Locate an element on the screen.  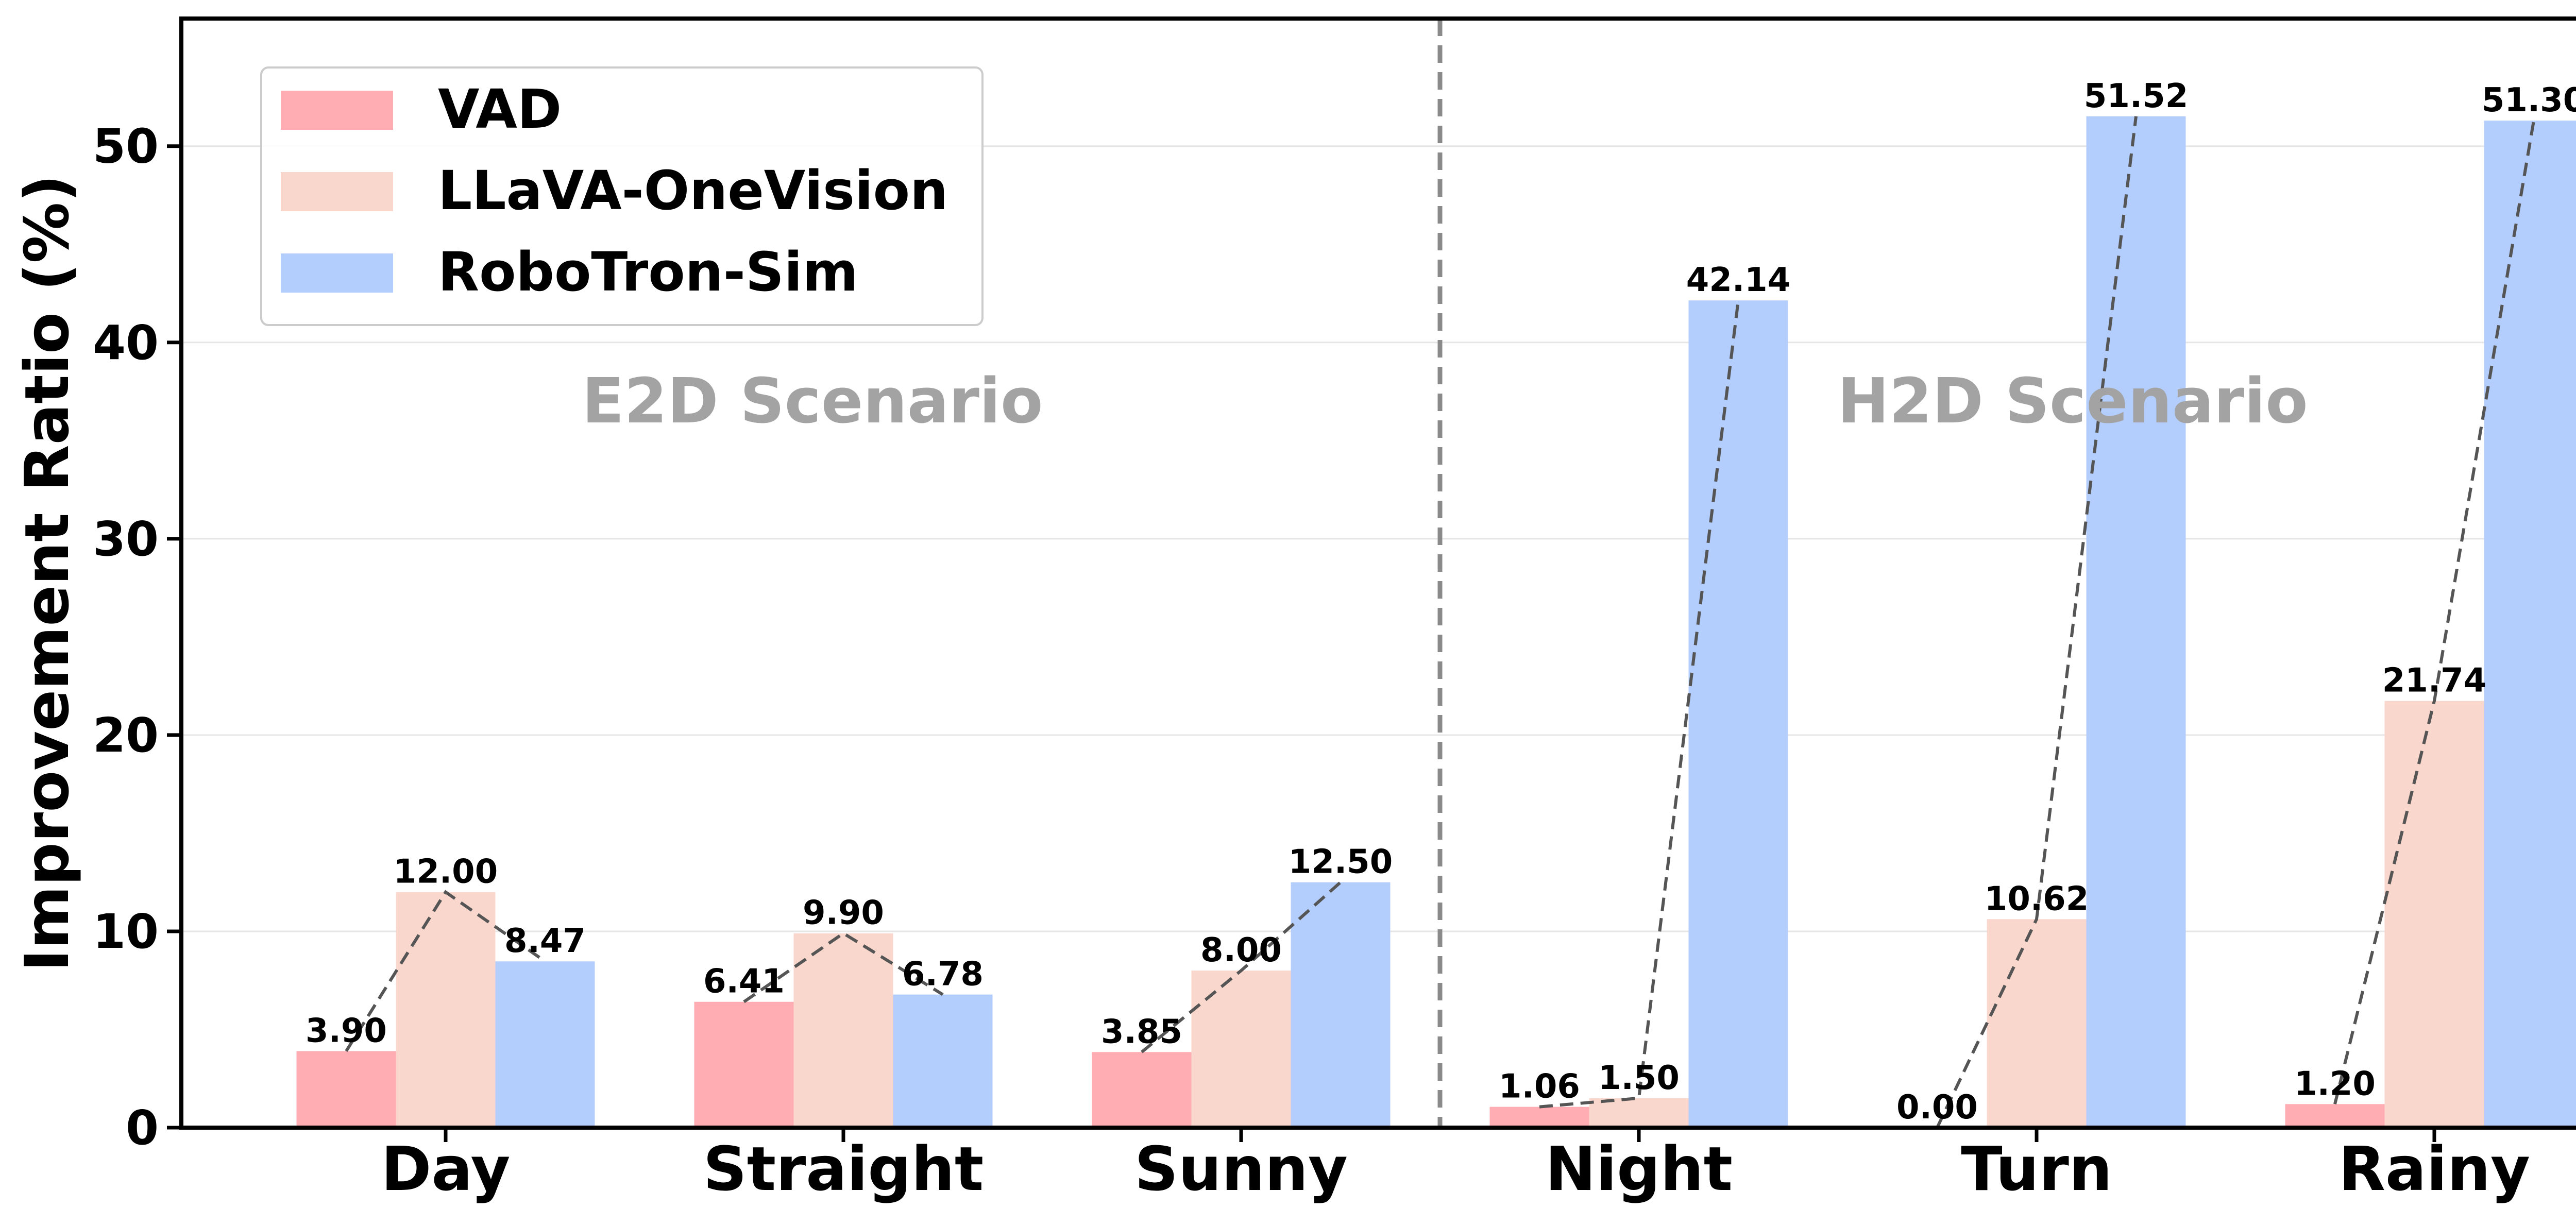
data-label: 8.47 is located at coordinates (545, 941).